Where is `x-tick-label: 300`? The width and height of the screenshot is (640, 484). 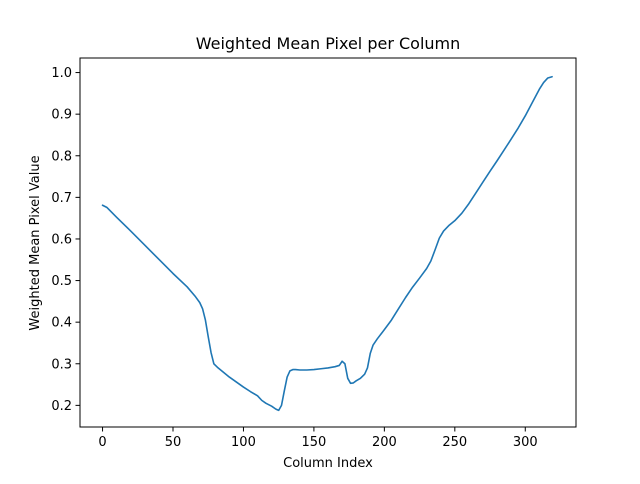 x-tick-label: 300 is located at coordinates (525, 442).